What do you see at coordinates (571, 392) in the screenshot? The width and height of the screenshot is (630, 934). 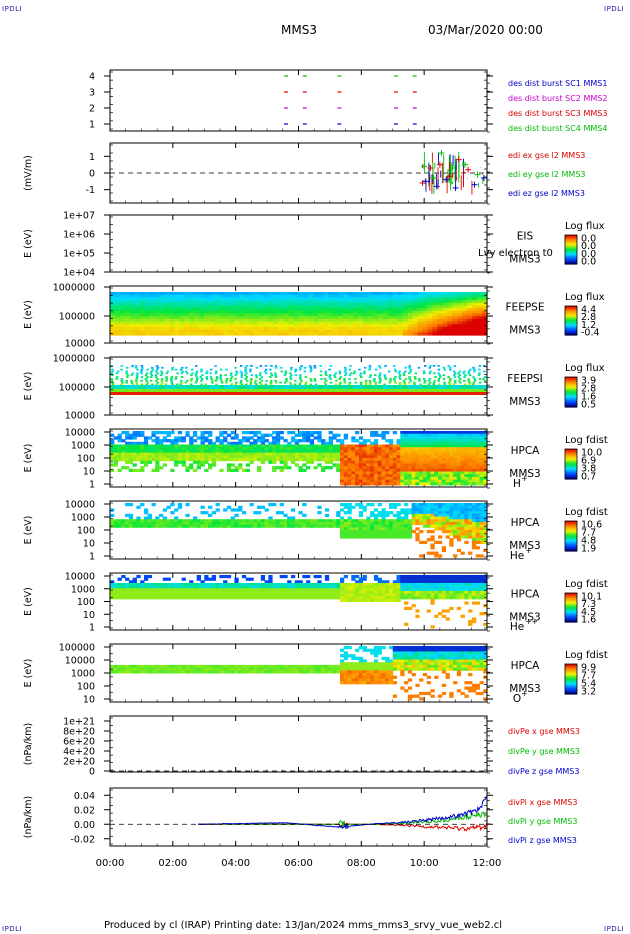 I see `feepsi-panel-colorbar-segment` at bounding box center [571, 392].